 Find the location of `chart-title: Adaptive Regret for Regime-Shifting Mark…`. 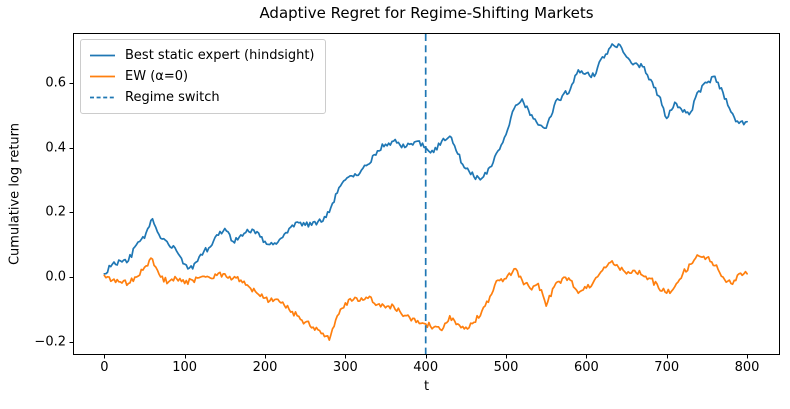

chart-title: Adaptive Regret for Regime-Shifting Mark… is located at coordinates (426, 13).